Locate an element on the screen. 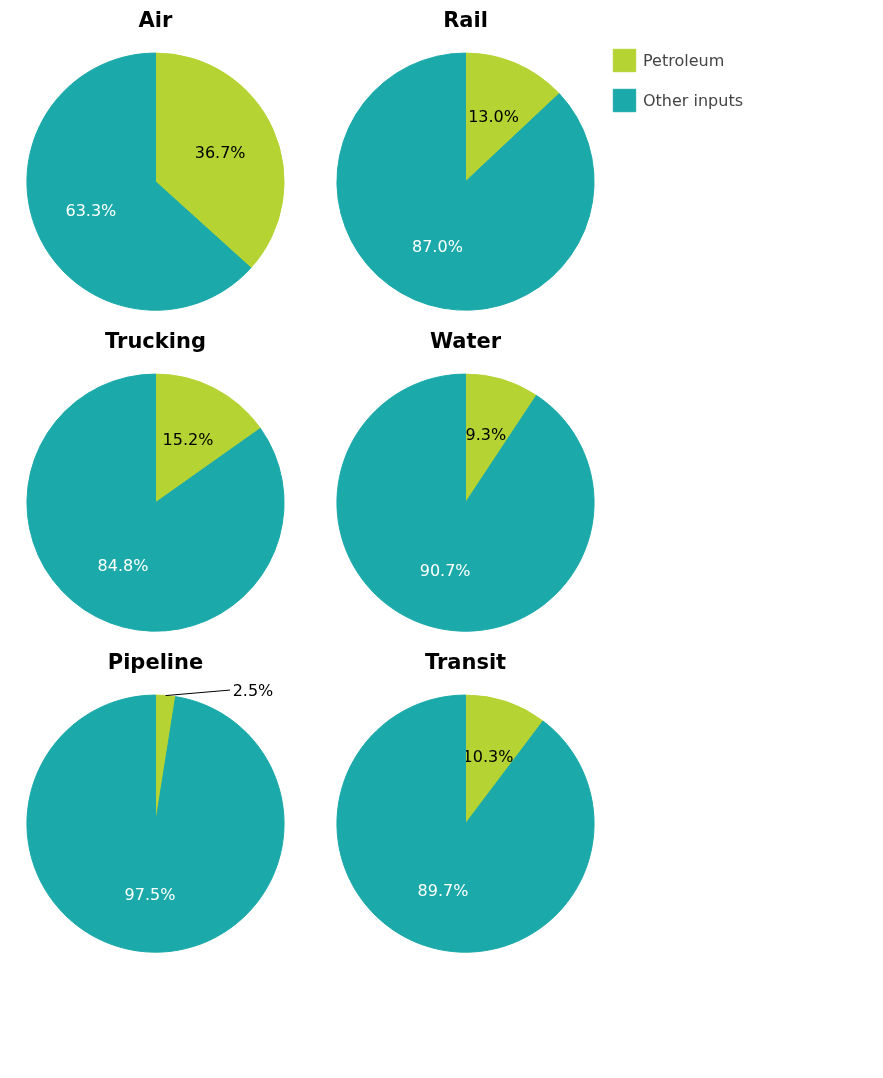 This screenshot has width=883, height=1078. data-label: 9.3% is located at coordinates (486, 435).